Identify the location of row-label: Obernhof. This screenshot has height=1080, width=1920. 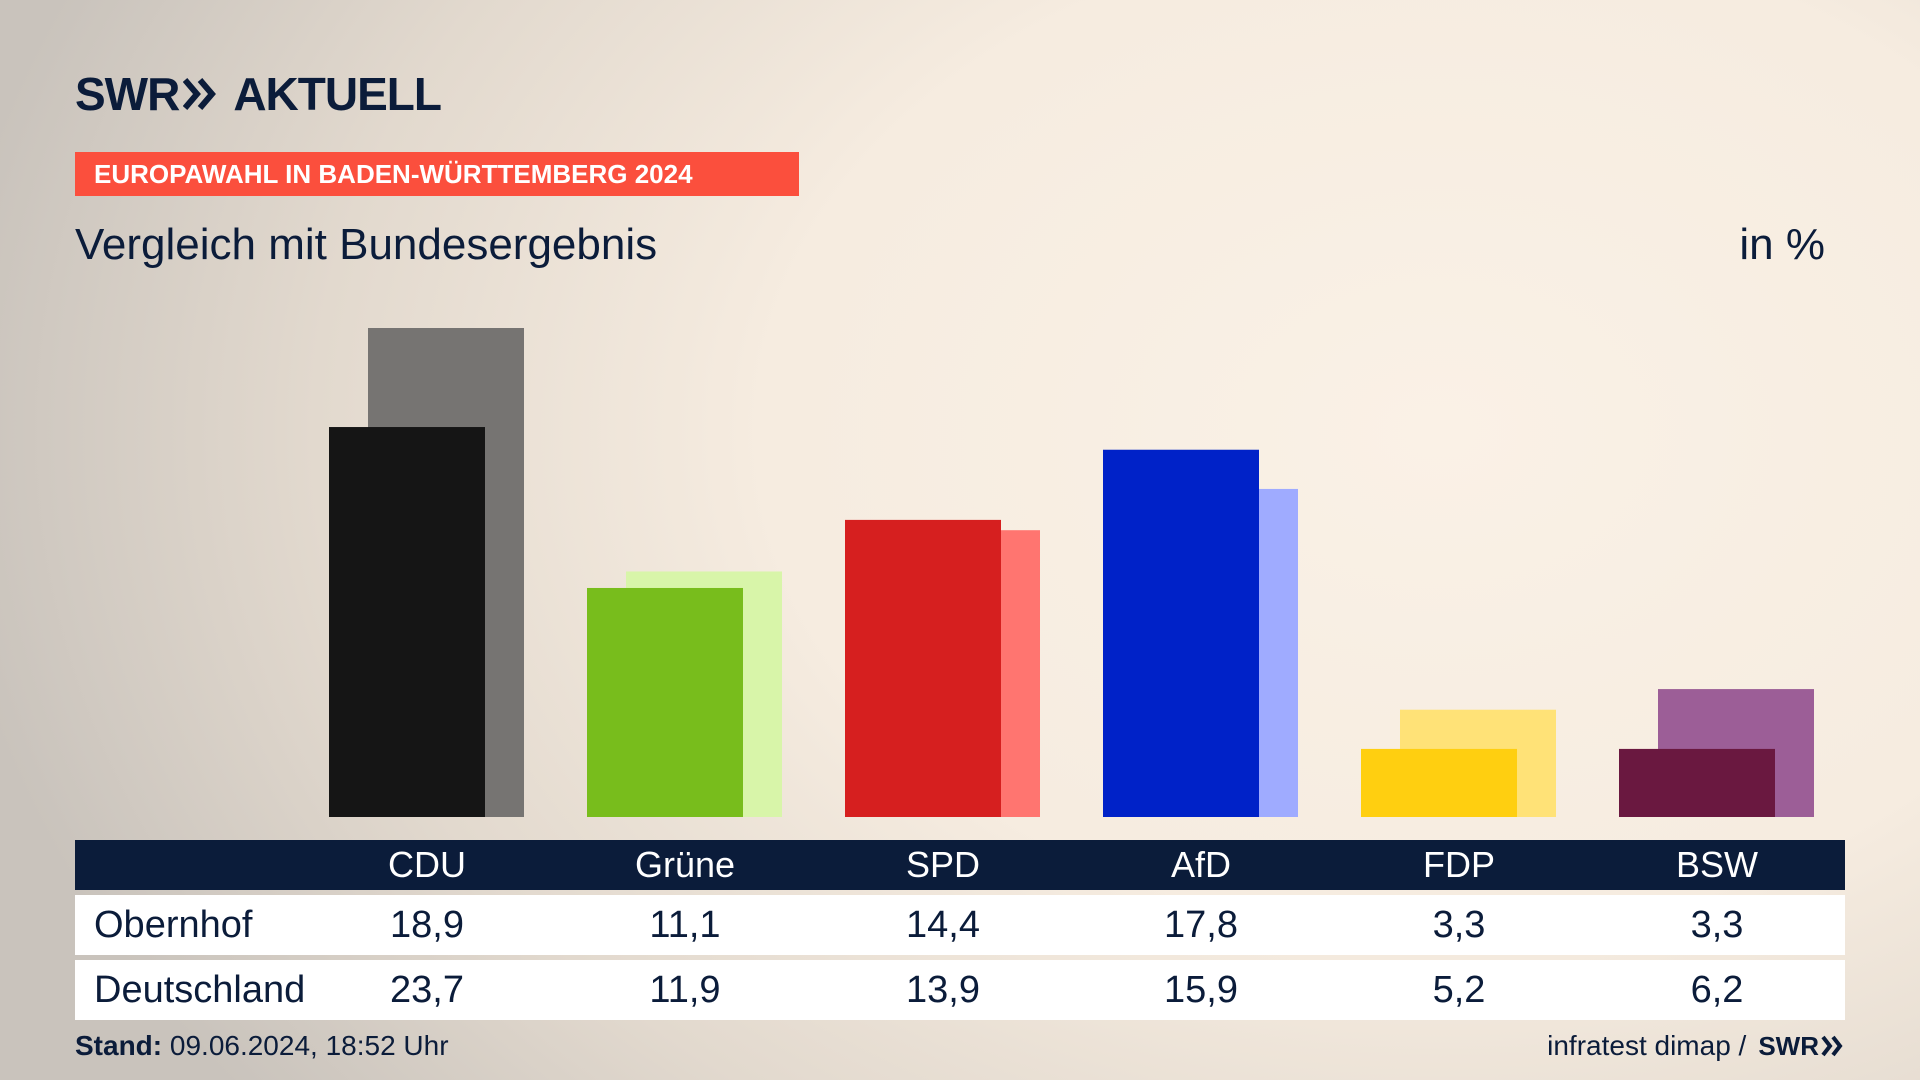
(173, 924).